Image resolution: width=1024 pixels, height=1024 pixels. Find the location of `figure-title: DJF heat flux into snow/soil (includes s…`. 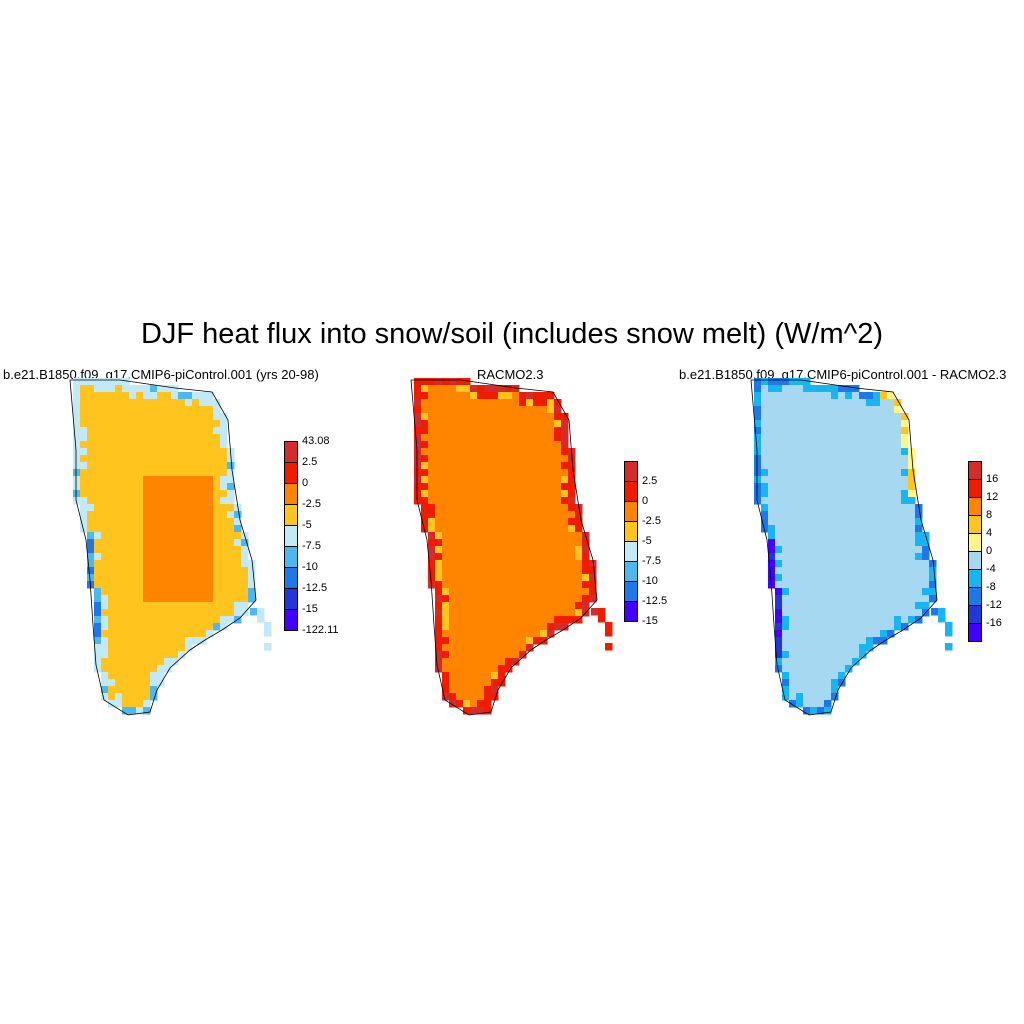

figure-title: DJF heat flux into snow/soil (includes s… is located at coordinates (512, 334).